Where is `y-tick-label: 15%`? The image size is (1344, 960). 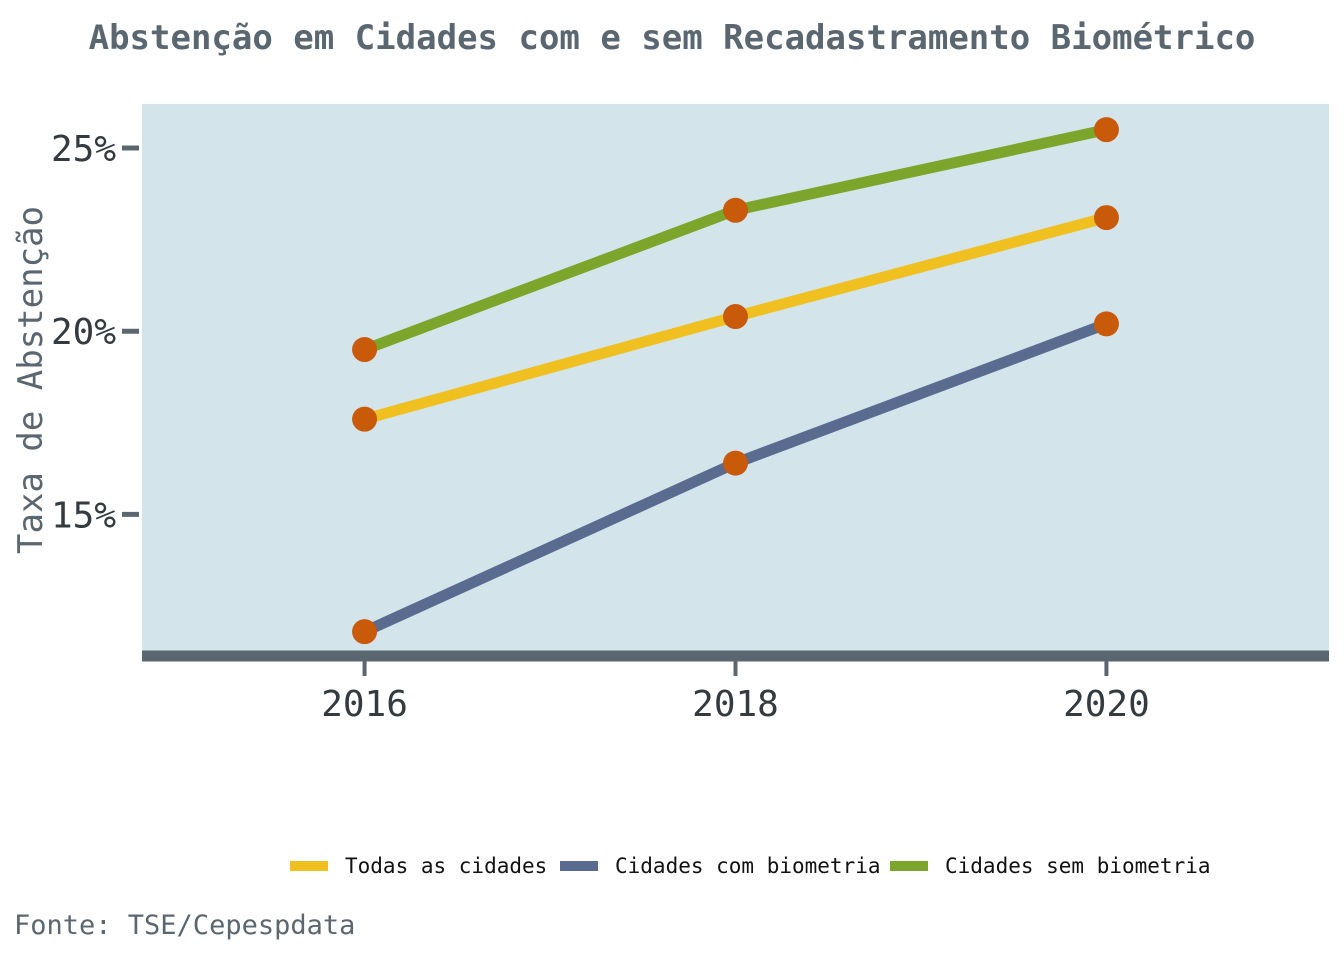 y-tick-label: 15% is located at coordinates (83, 515).